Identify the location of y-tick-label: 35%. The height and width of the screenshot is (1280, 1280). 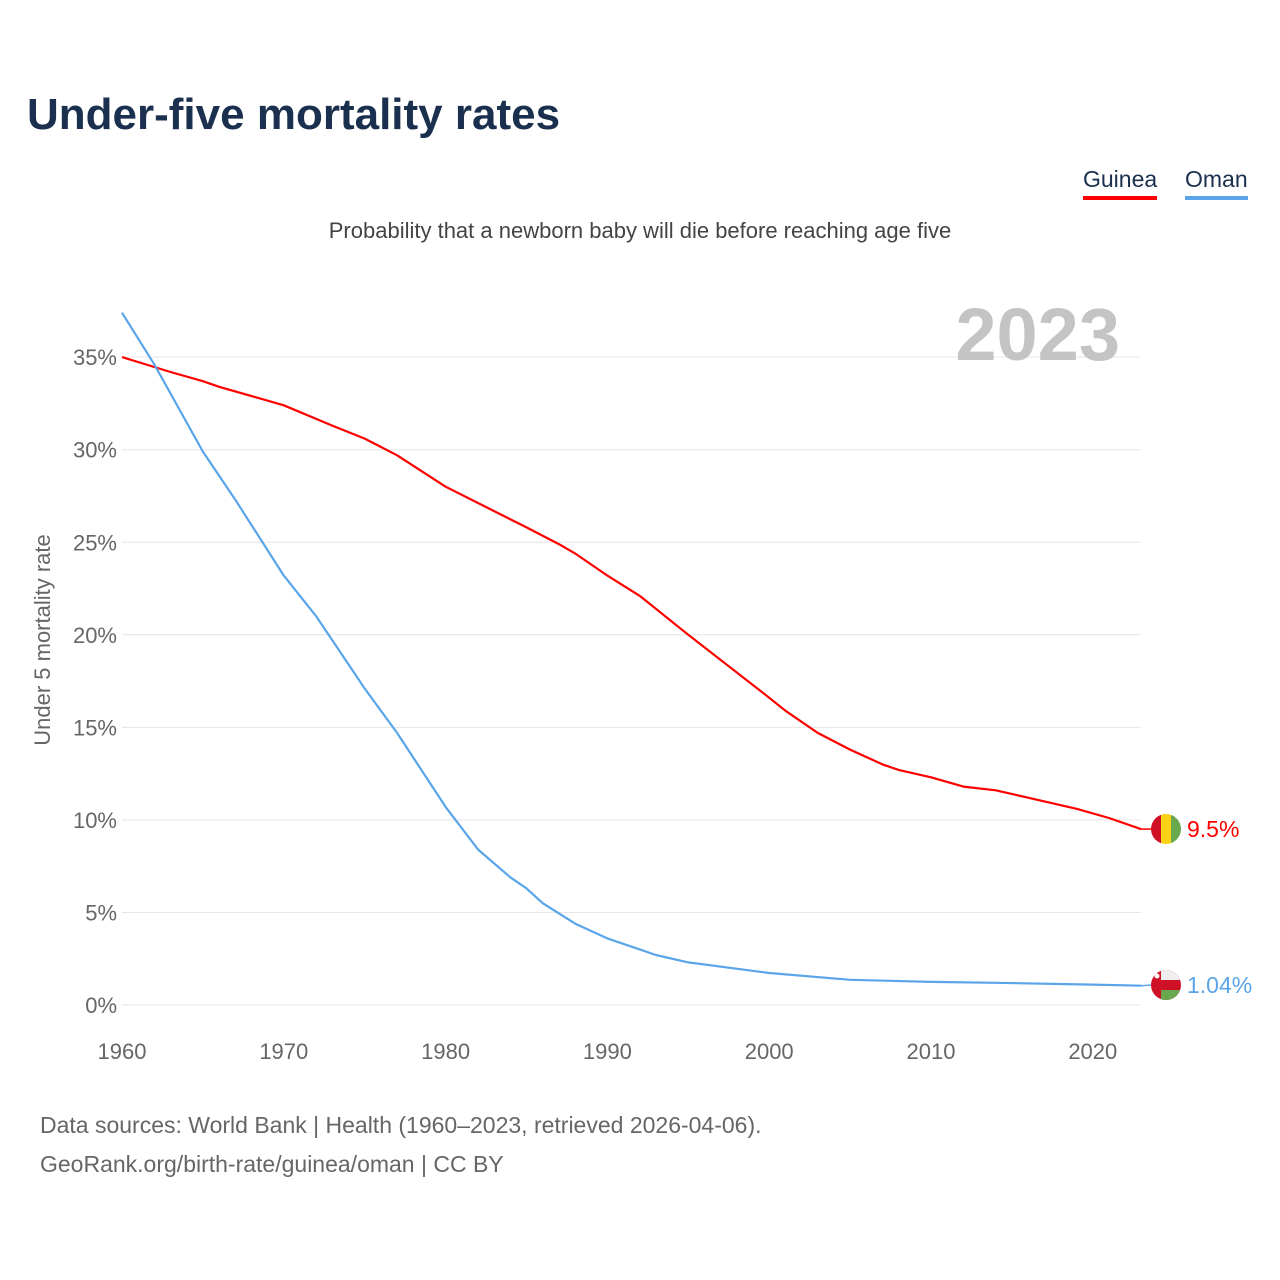
(95, 357).